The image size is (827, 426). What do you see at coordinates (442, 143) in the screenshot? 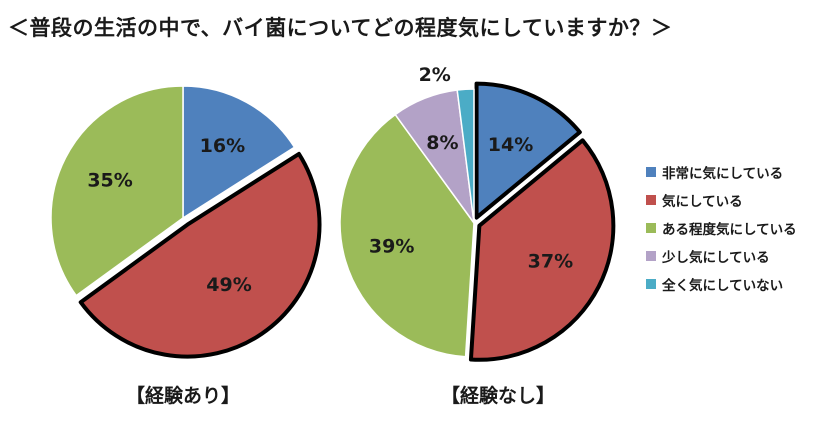
I see `pie-slice-label: 8%` at bounding box center [442, 143].